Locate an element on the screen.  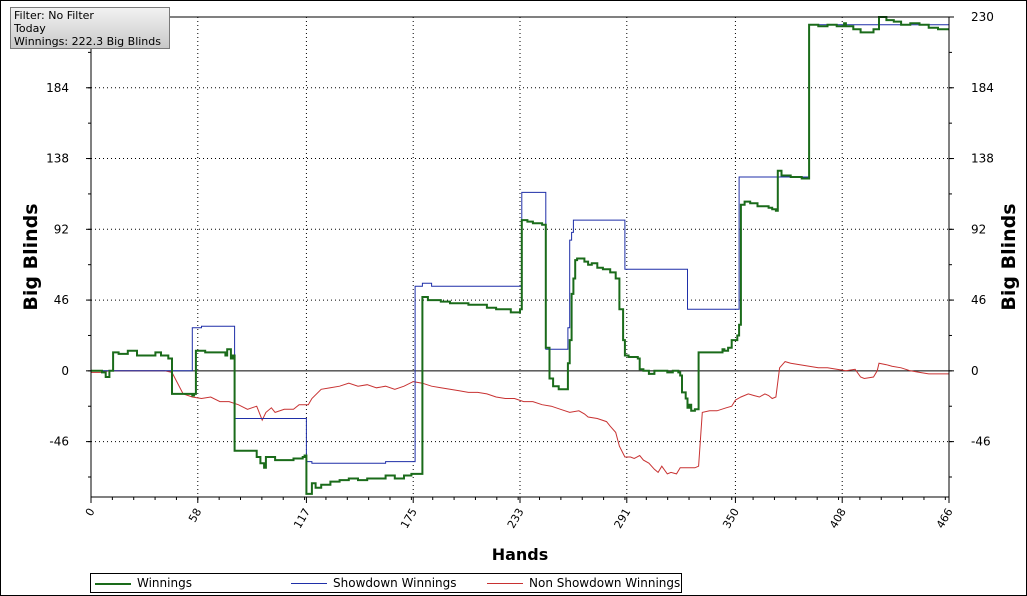
y-axis-label-left: Big Blinds is located at coordinates (31, 257).